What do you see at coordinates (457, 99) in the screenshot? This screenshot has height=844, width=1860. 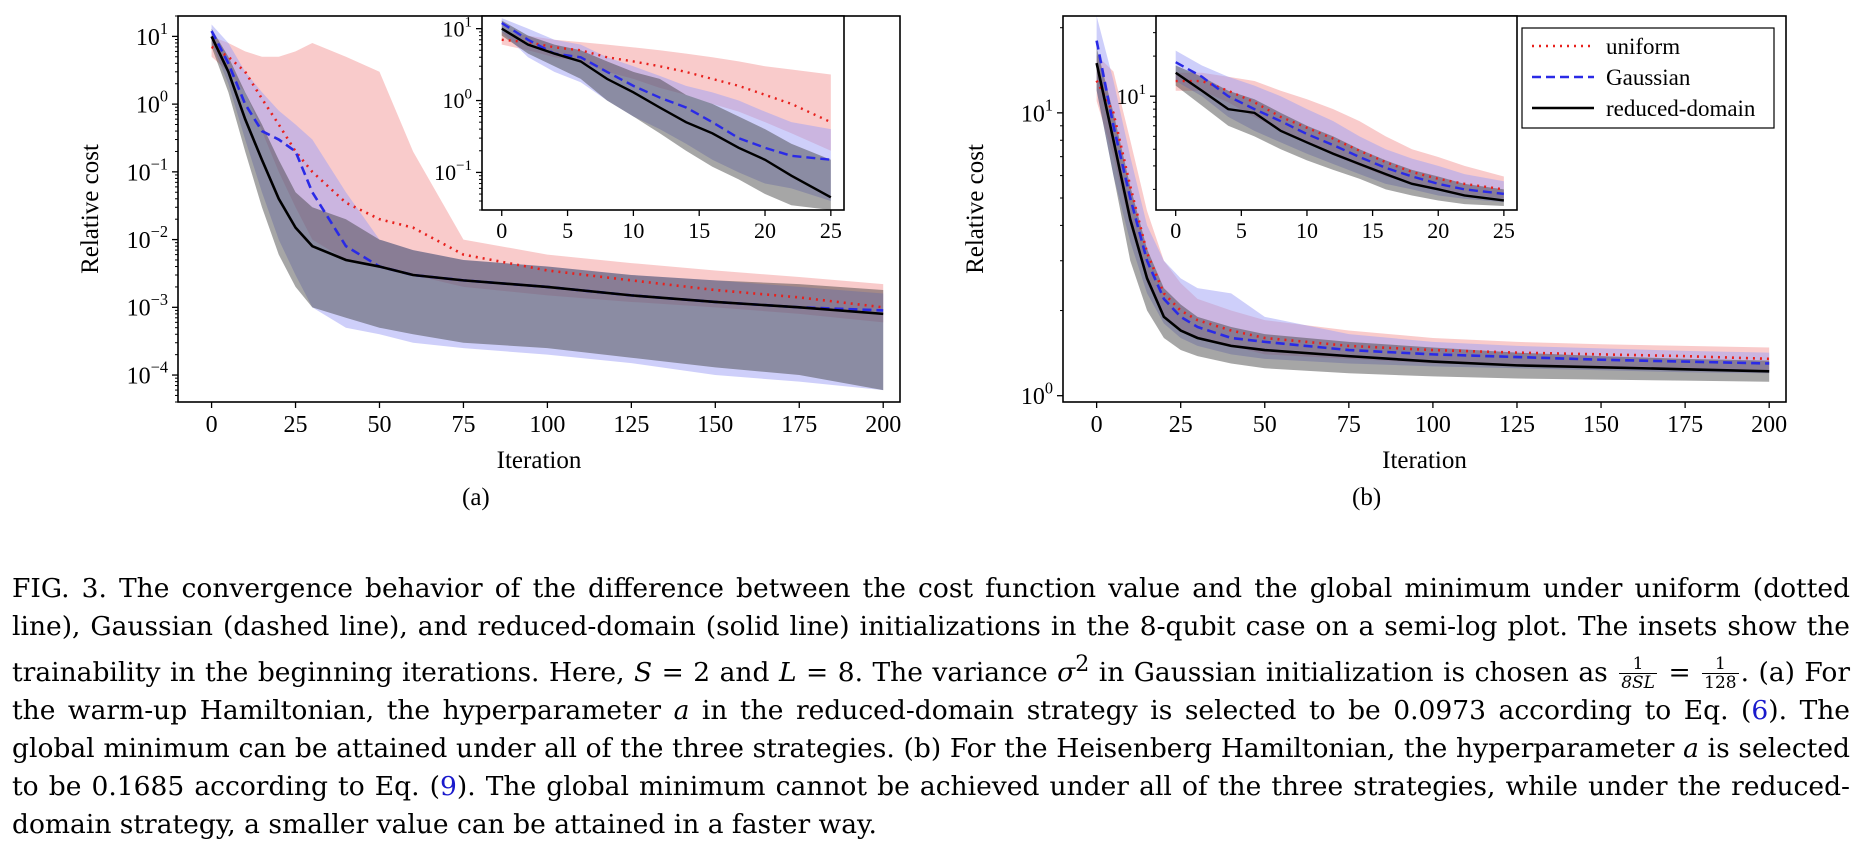 I see `panel-a-inset-ytick-label: 10⁰` at bounding box center [457, 99].